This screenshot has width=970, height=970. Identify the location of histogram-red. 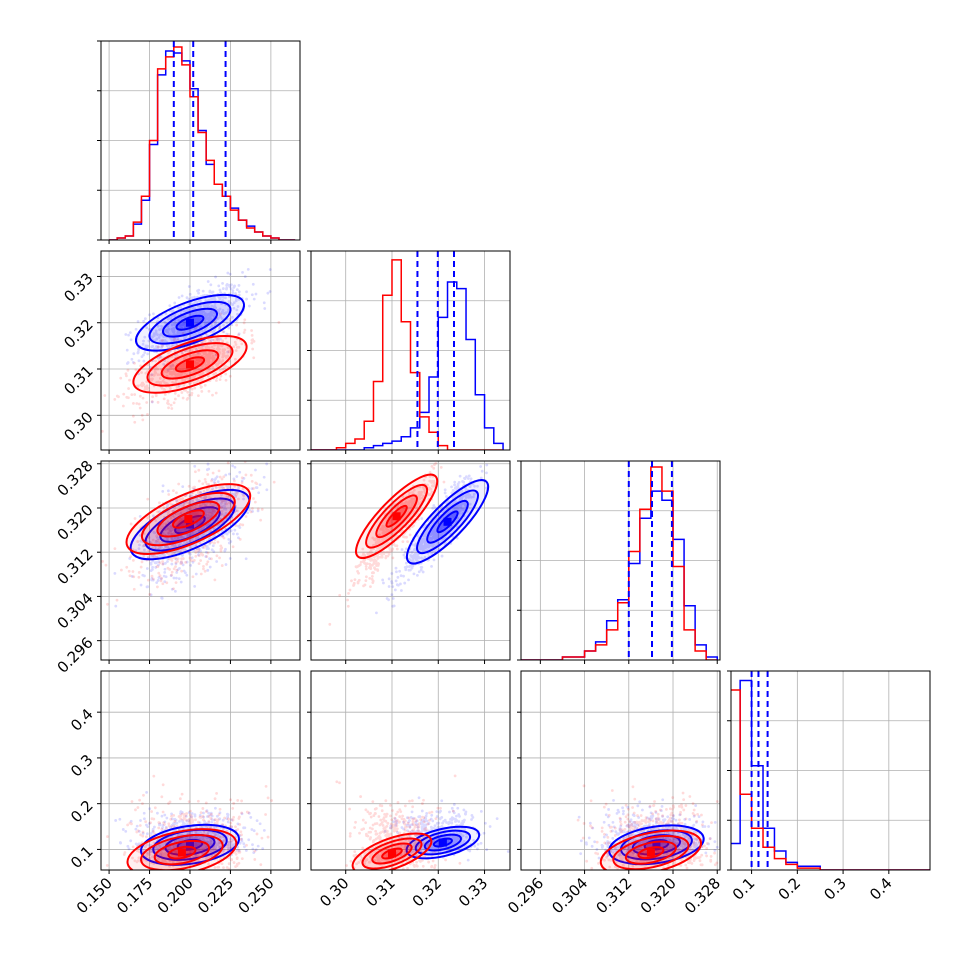
(407, 354).